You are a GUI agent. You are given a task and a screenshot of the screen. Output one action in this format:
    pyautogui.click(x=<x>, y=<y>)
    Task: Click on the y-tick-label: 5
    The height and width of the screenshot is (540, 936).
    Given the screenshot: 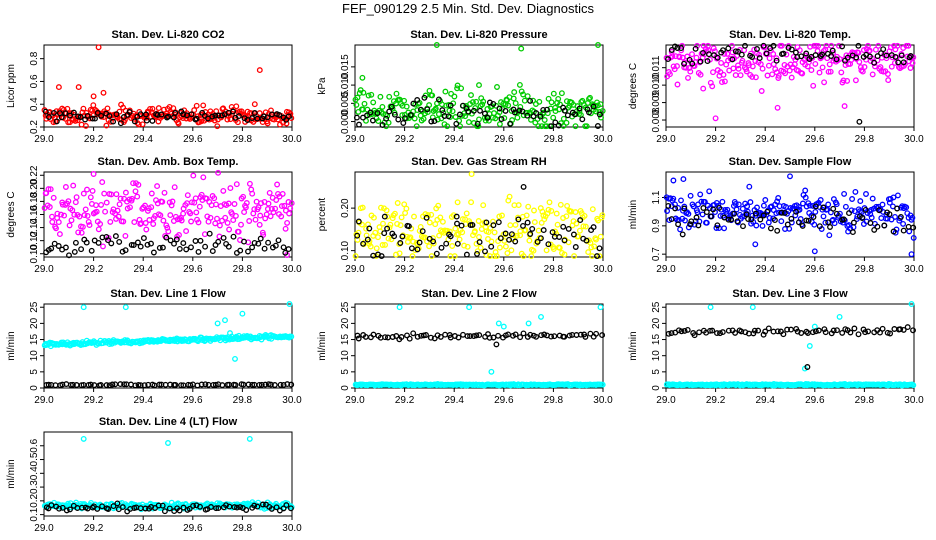 What is the action you would take?
    pyautogui.click(x=34, y=372)
    